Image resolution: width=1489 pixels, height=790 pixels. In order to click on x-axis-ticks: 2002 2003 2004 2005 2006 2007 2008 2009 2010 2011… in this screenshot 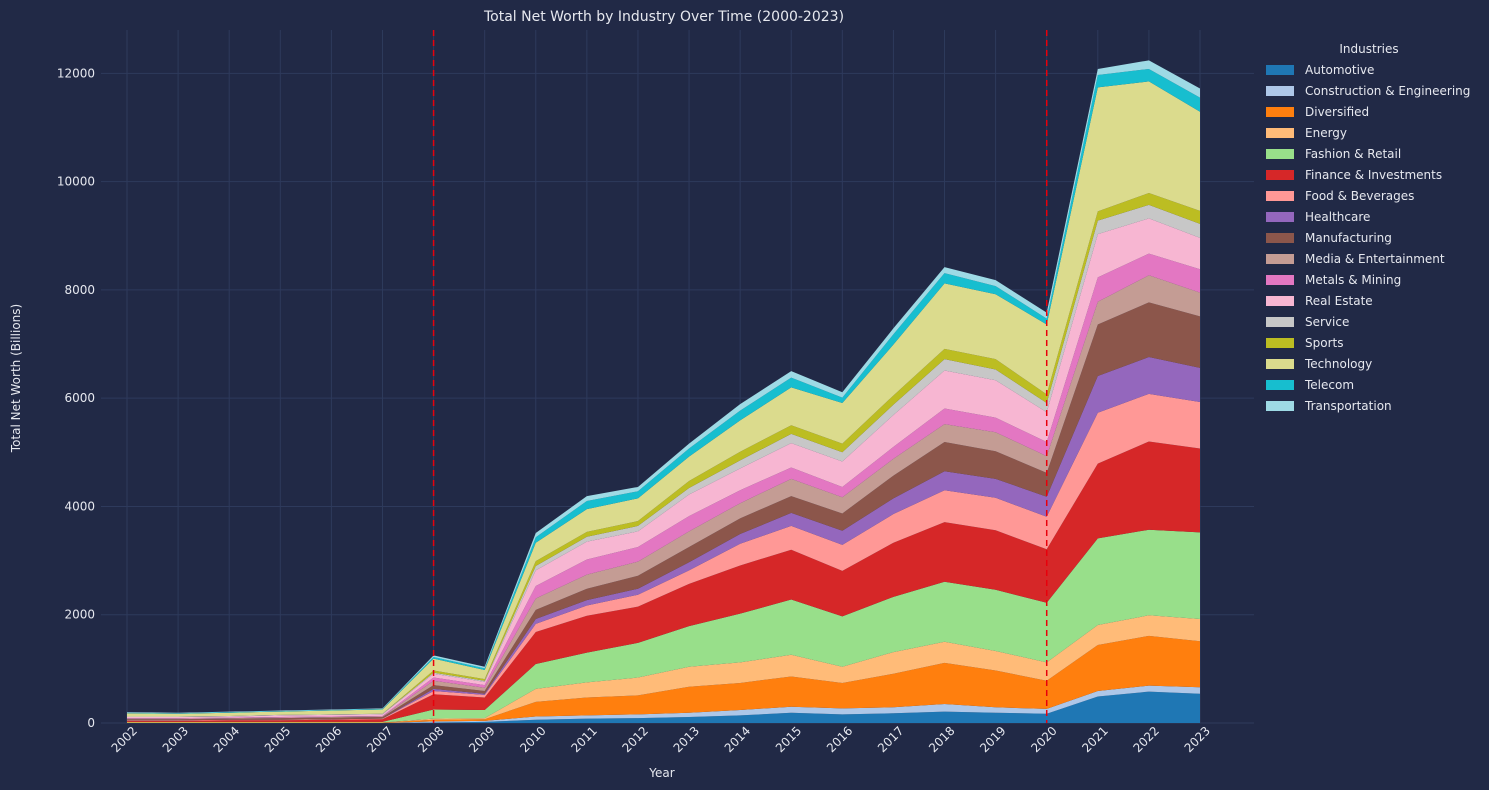, I will do `click(661, 739)`.